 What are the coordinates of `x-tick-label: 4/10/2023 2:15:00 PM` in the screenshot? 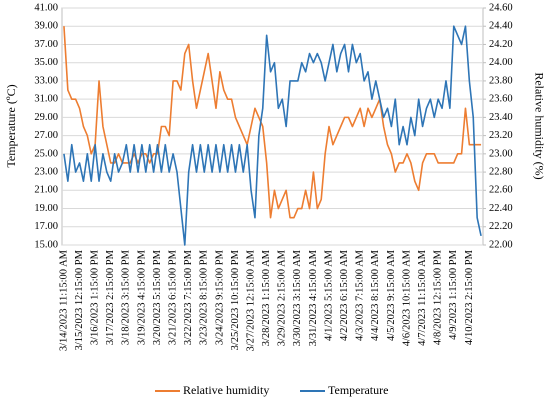 It's located at (469, 297).